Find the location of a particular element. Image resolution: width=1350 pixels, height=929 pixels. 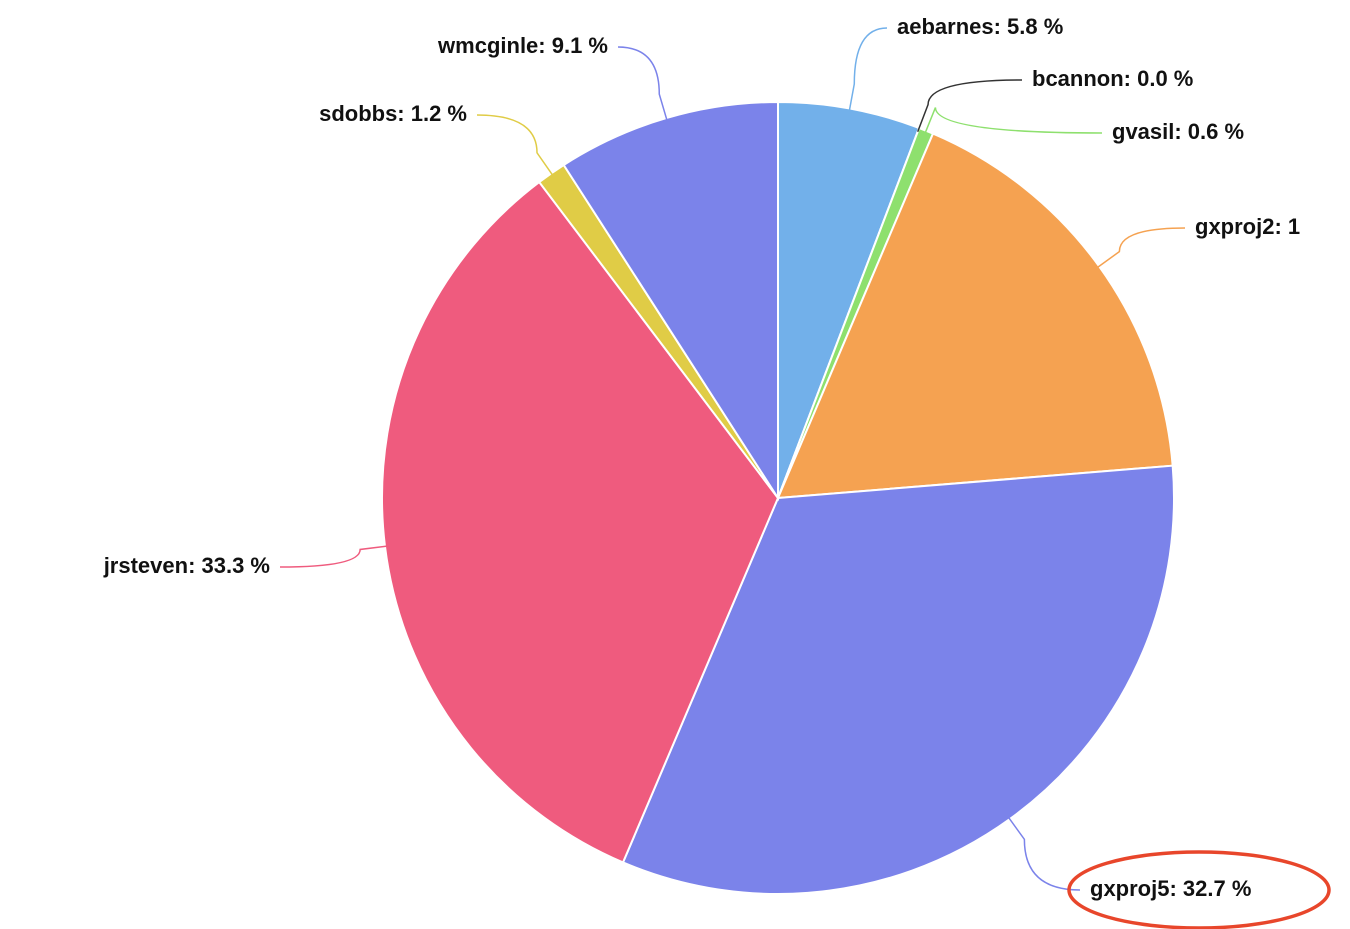

highlight-circle is located at coordinates (1199, 889).